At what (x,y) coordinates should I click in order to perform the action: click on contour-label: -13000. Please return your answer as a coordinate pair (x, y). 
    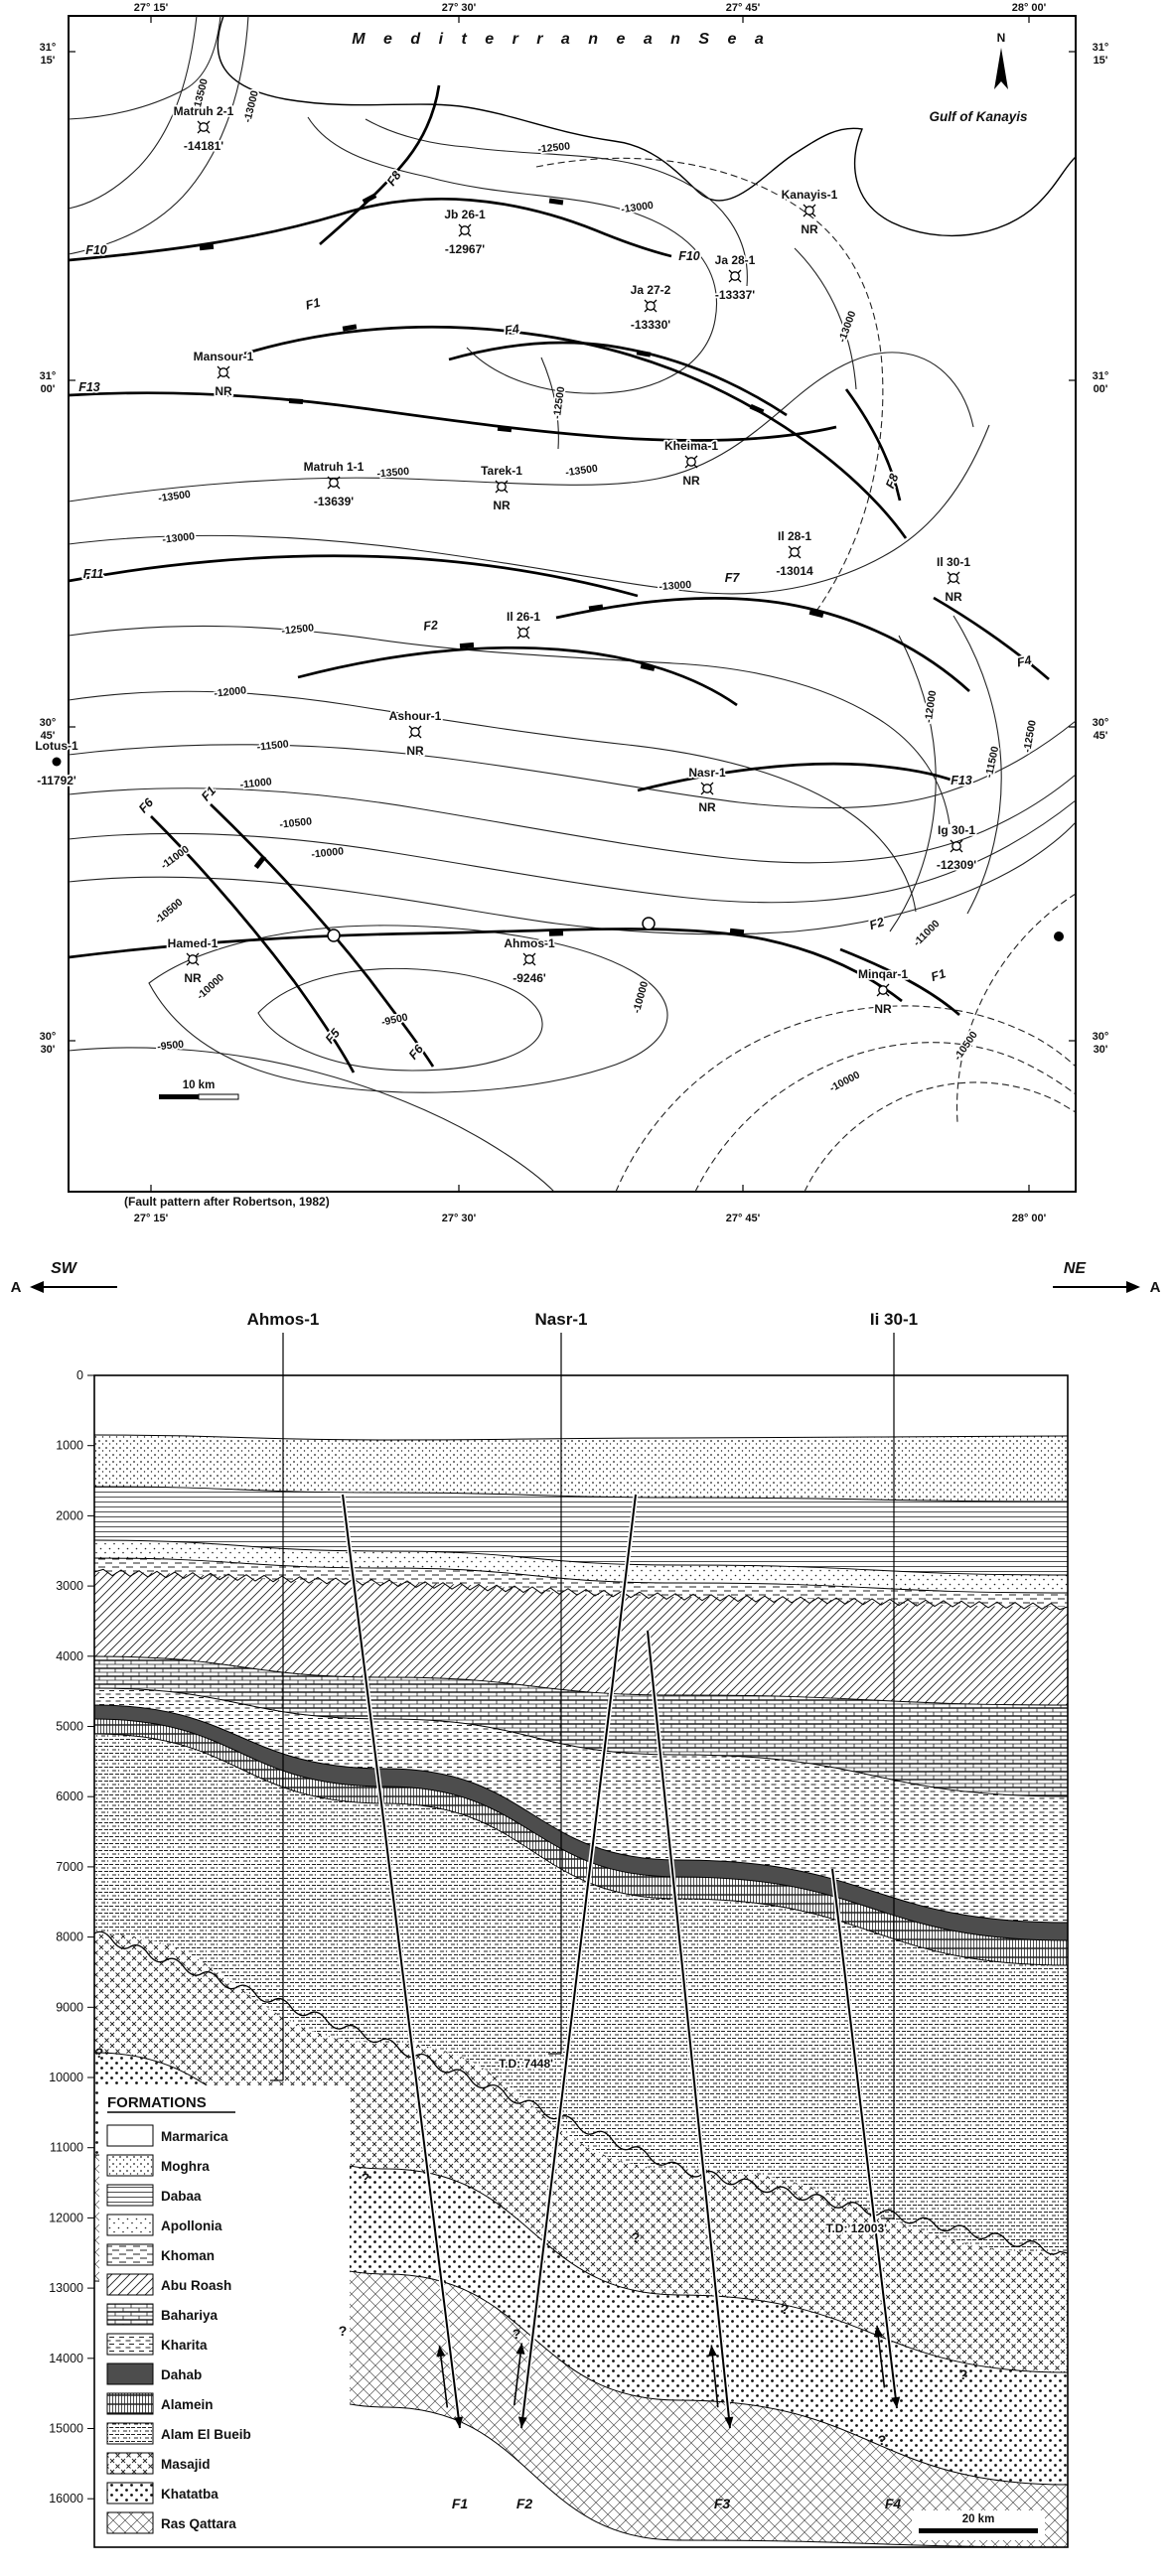
    Looking at the image, I should click on (676, 586).